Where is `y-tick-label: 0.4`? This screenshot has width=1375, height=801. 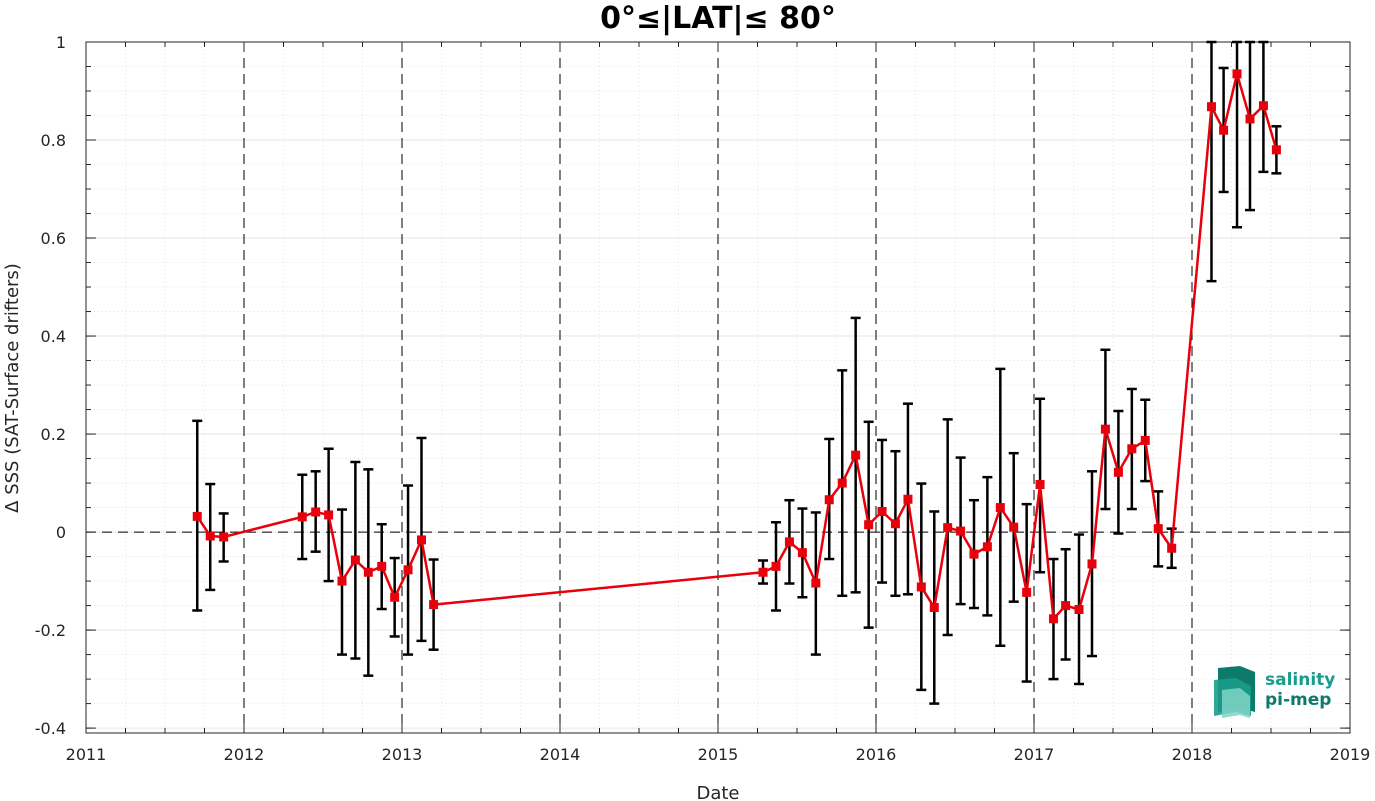 y-tick-label: 0.4 is located at coordinates (53, 336).